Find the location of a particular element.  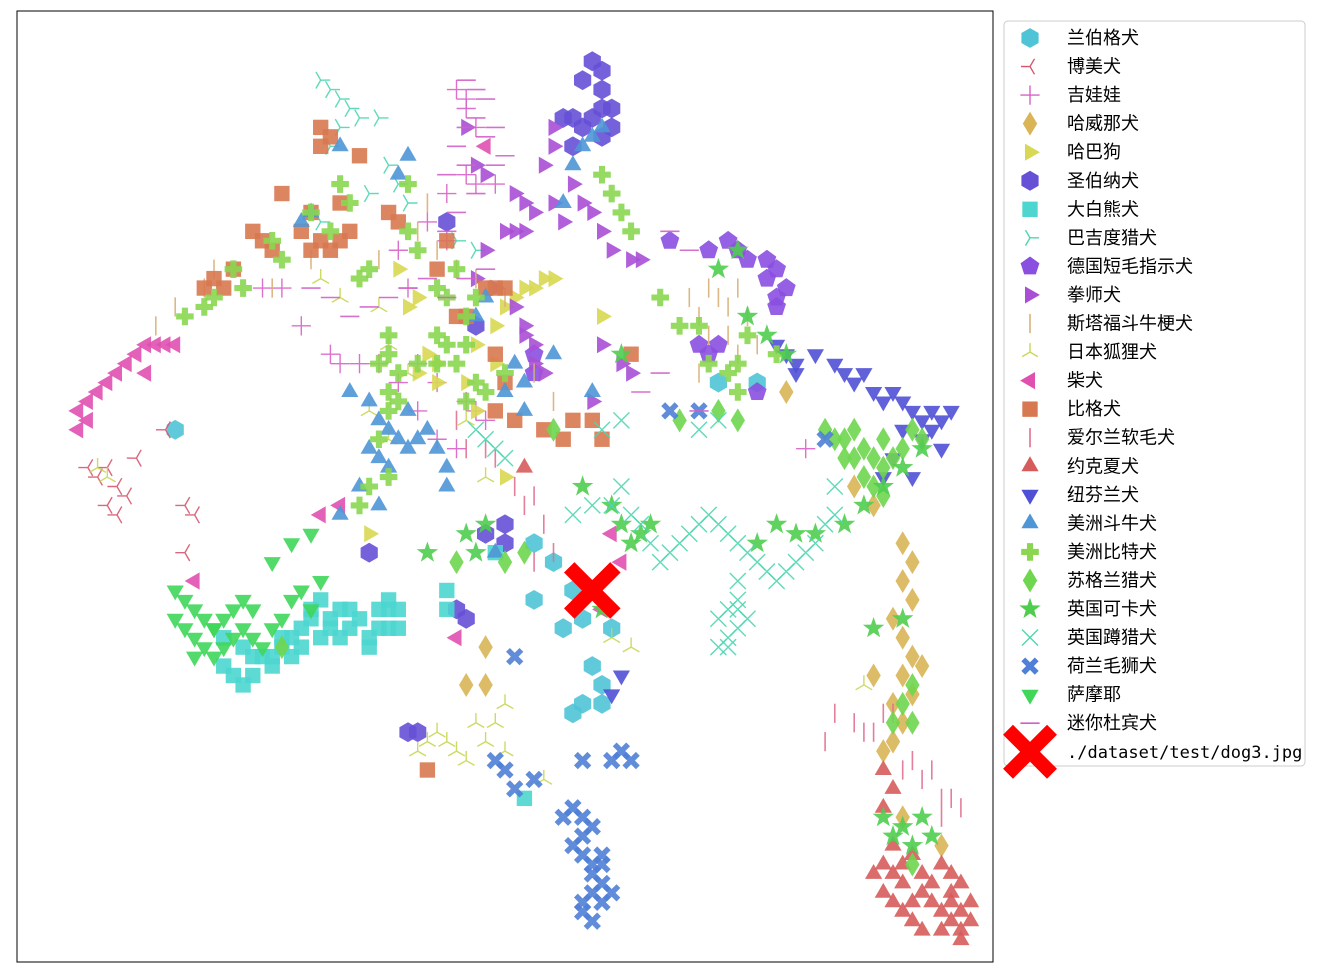

legend-label: 英国蹲猎犬 is located at coordinates (1112, 638).